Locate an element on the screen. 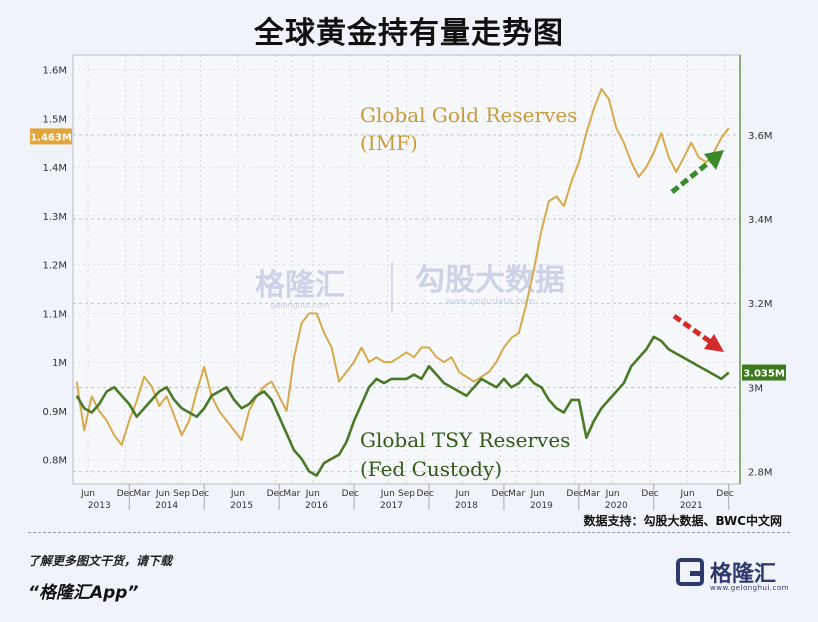 Image resolution: width=818 pixels, height=622 pixels. y-tick-label-left: 0.9M is located at coordinates (54, 412).